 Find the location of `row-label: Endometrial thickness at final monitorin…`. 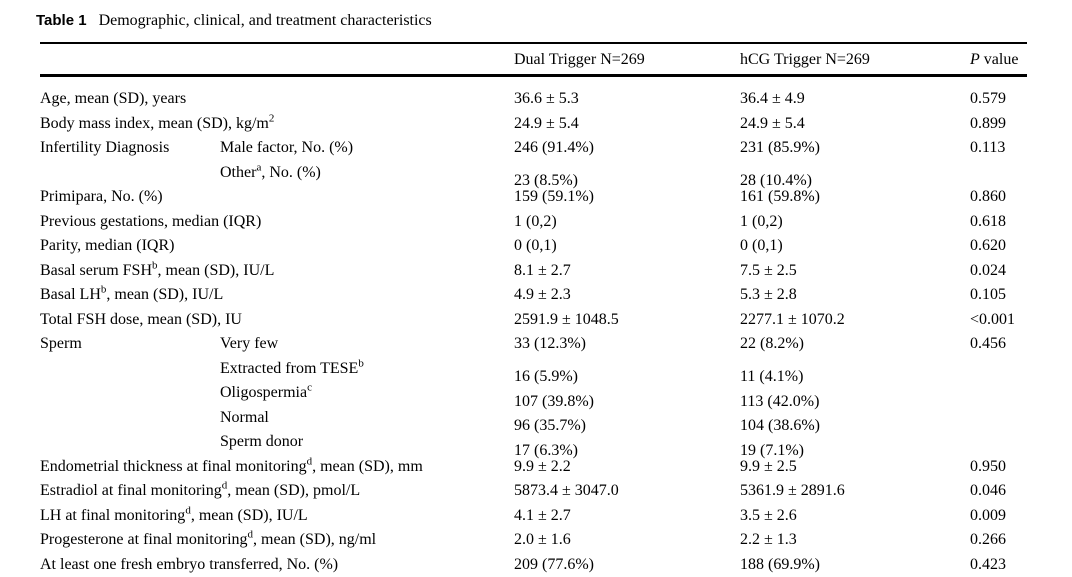

row-label: Endometrial thickness at final monitorin… is located at coordinates (231, 467).